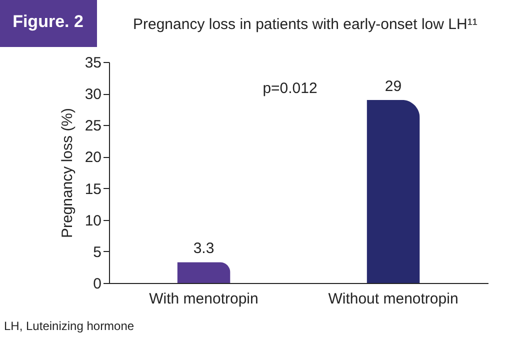 The width and height of the screenshot is (529, 337). Describe the element at coordinates (97, 252) in the screenshot. I see `y-tick-label: 5` at that location.